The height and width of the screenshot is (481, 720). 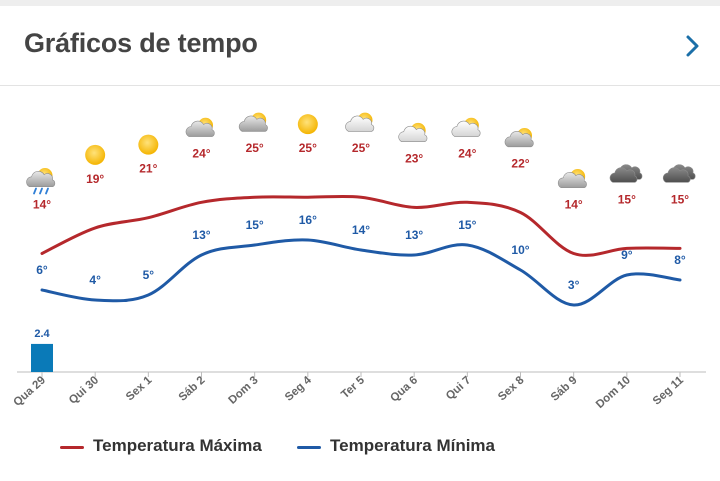 I want to click on x-tick-label: Ter 5, so click(x=353, y=387).